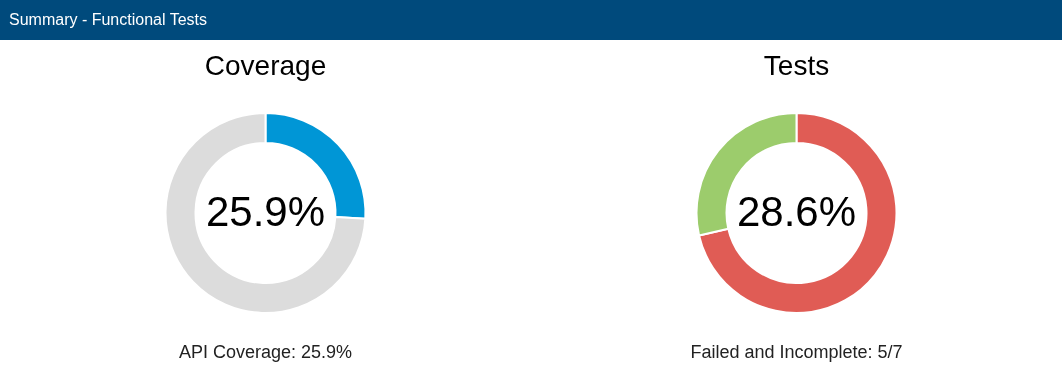 The height and width of the screenshot is (375, 1062). Describe the element at coordinates (796, 65) in the screenshot. I see `chart-title: Tests` at that location.